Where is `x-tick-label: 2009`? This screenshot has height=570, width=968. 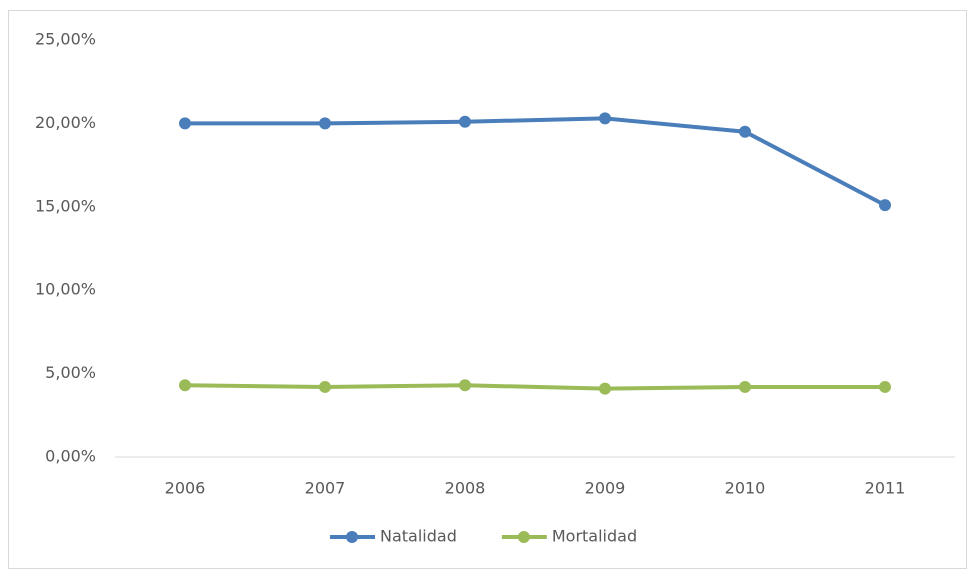
x-tick-label: 2009 is located at coordinates (605, 488).